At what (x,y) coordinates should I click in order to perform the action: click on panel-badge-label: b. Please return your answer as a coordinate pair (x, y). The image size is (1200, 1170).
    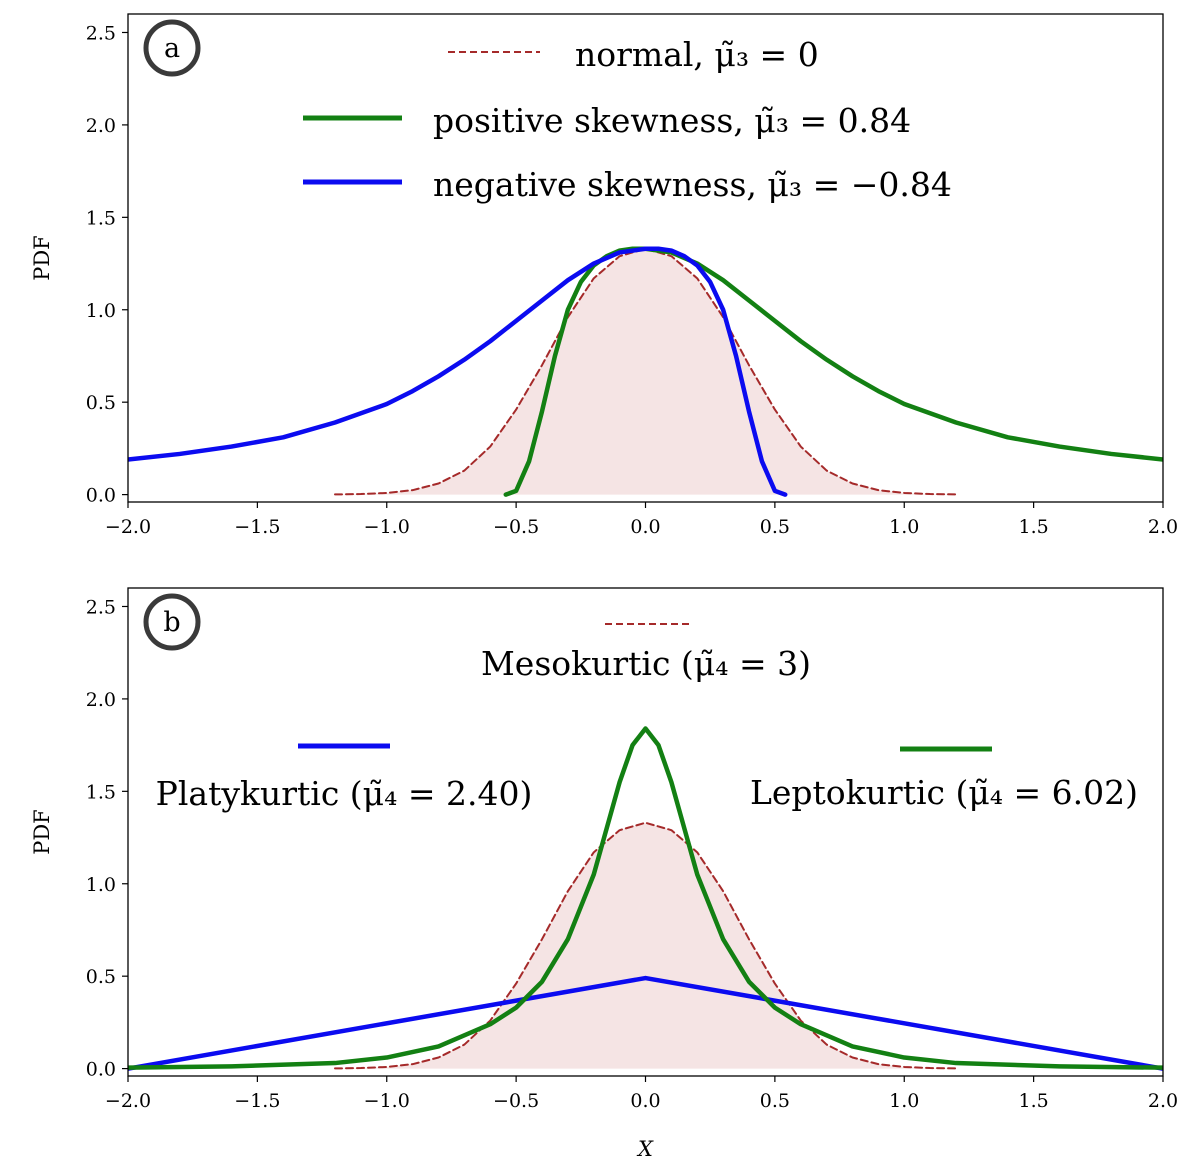
    Looking at the image, I should click on (171, 622).